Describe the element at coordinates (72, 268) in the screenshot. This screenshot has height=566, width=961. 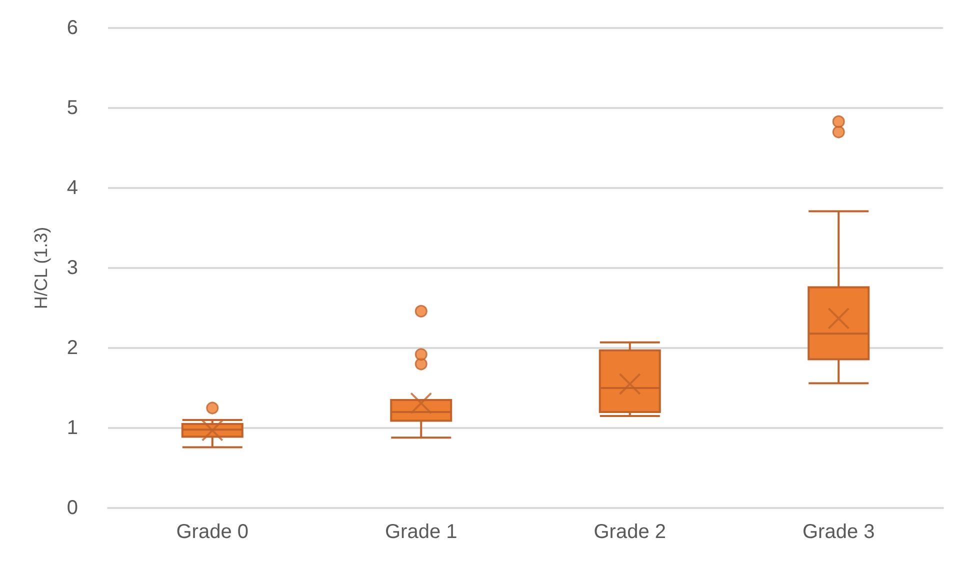
I see `y-tick-label: 3` at that location.